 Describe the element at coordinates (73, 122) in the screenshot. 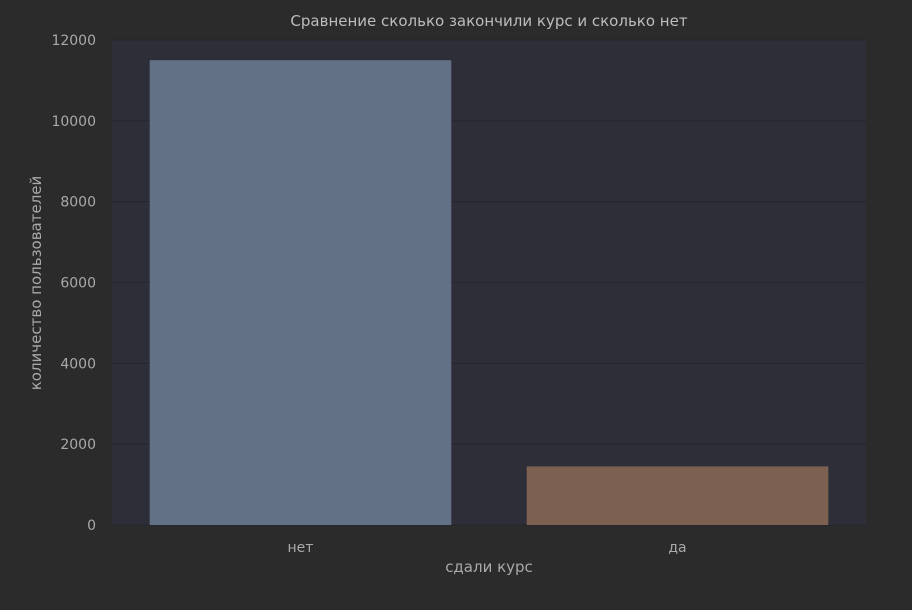

I see `y-tick-label: 10000` at that location.